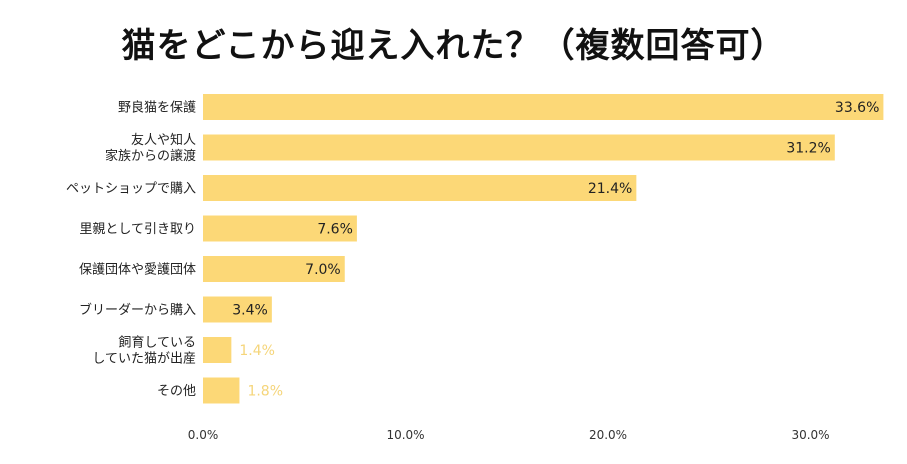 The height and width of the screenshot is (464, 907). What do you see at coordinates (144, 359) in the screenshot?
I see `category-label-6-line-1: していた猫が出産` at bounding box center [144, 359].